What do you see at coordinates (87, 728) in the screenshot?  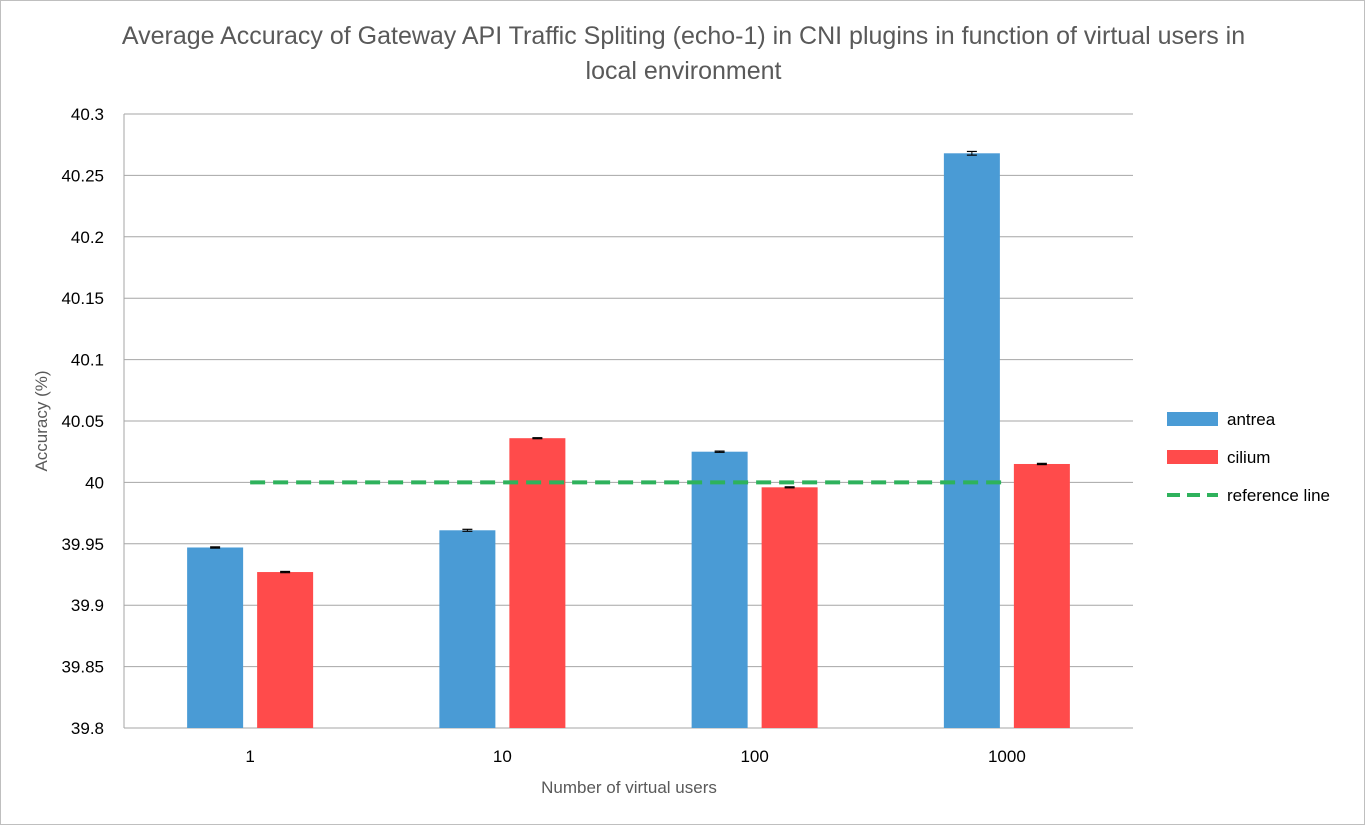 I see `y-tick-label: 39.8` at bounding box center [87, 728].